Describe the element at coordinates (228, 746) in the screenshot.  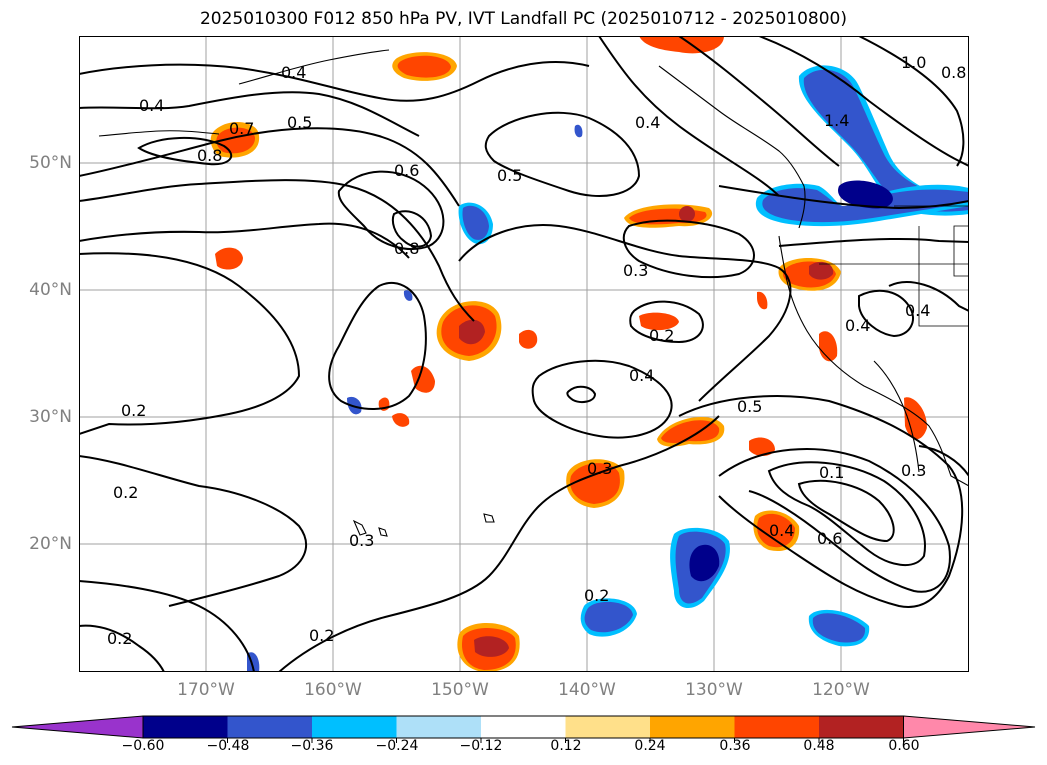
I see `colorbar-tick-label: −0.48` at that location.